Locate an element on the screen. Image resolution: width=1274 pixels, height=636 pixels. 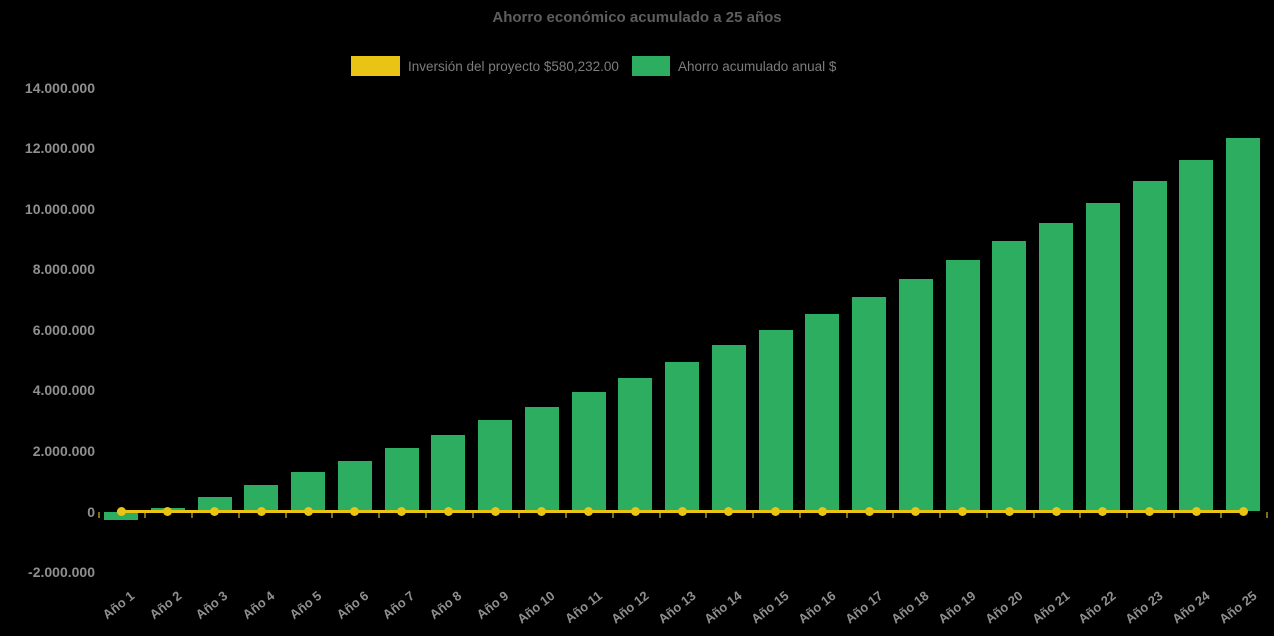
savings-legend-swatch-icon is located at coordinates (651, 66).